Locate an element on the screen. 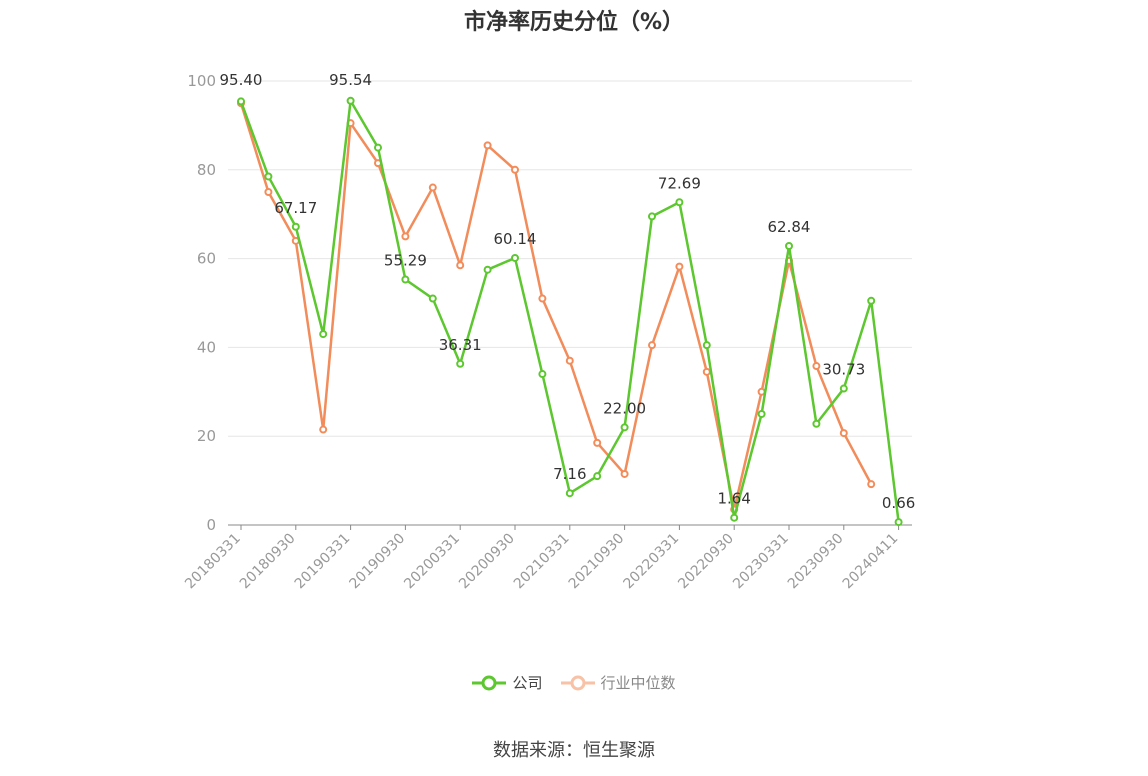  chart-title: 市净率历史分位（%） is located at coordinates (574, 22).